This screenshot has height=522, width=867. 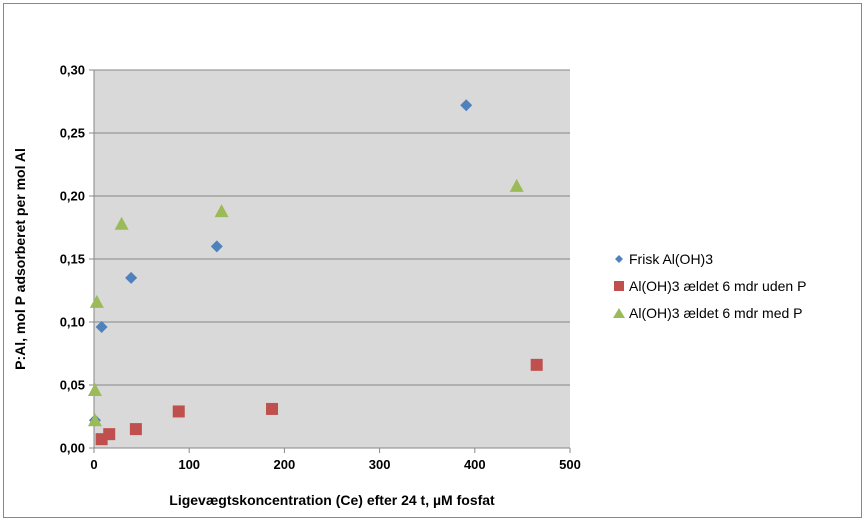 What do you see at coordinates (335, 464) in the screenshot?
I see `x-tick-labels: 0 100 200 300 400 500` at bounding box center [335, 464].